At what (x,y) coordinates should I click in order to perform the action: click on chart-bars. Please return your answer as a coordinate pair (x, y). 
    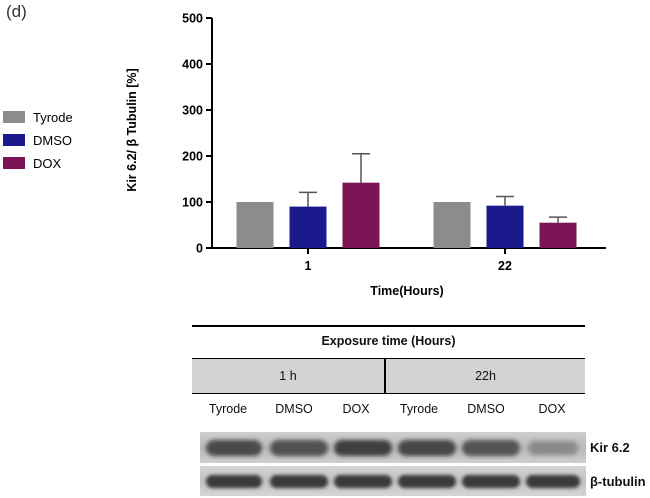
    Looking at the image, I should click on (406, 200).